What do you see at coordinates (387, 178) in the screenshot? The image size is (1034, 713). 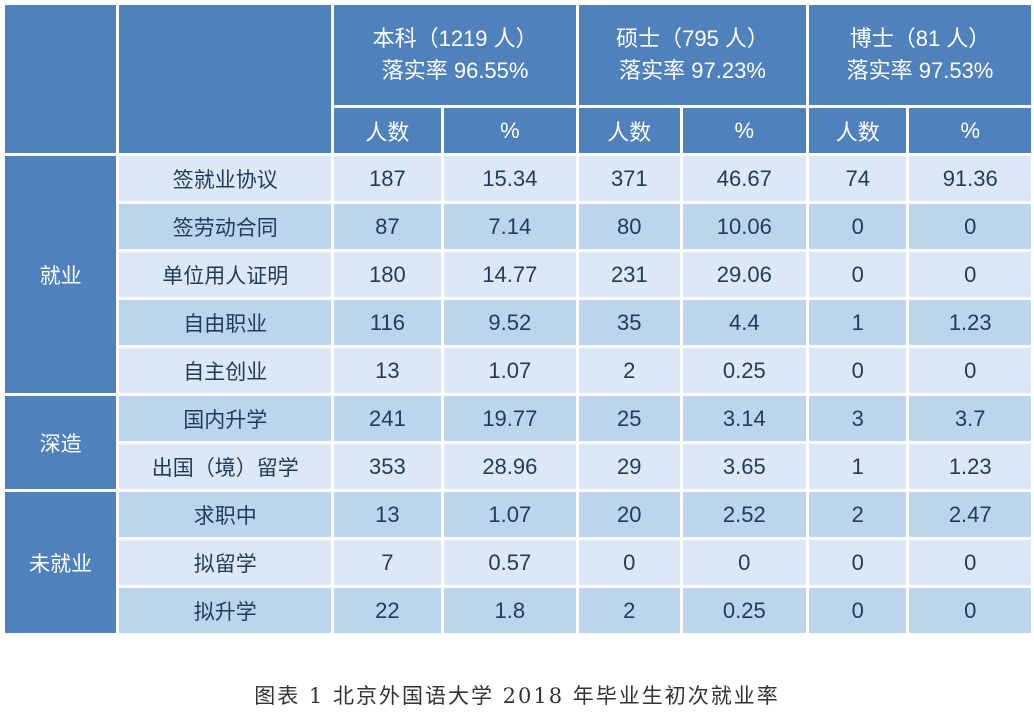 I see `count-cell: 187` at bounding box center [387, 178].